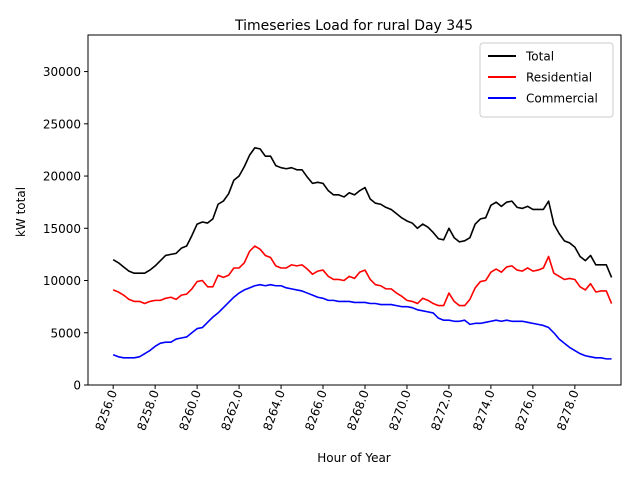  What do you see at coordinates (353, 26) in the screenshot?
I see `chart-title: Timeseries Load for rural Day 345` at bounding box center [353, 26].